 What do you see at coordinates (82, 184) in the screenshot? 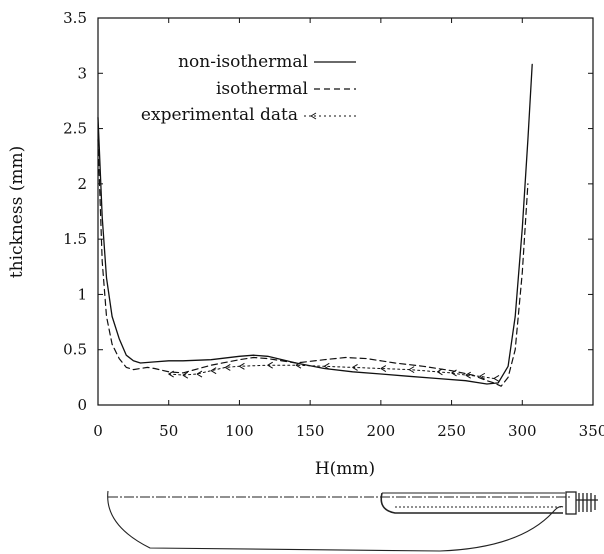
I see `y-tick-label-4: 2` at bounding box center [82, 184].